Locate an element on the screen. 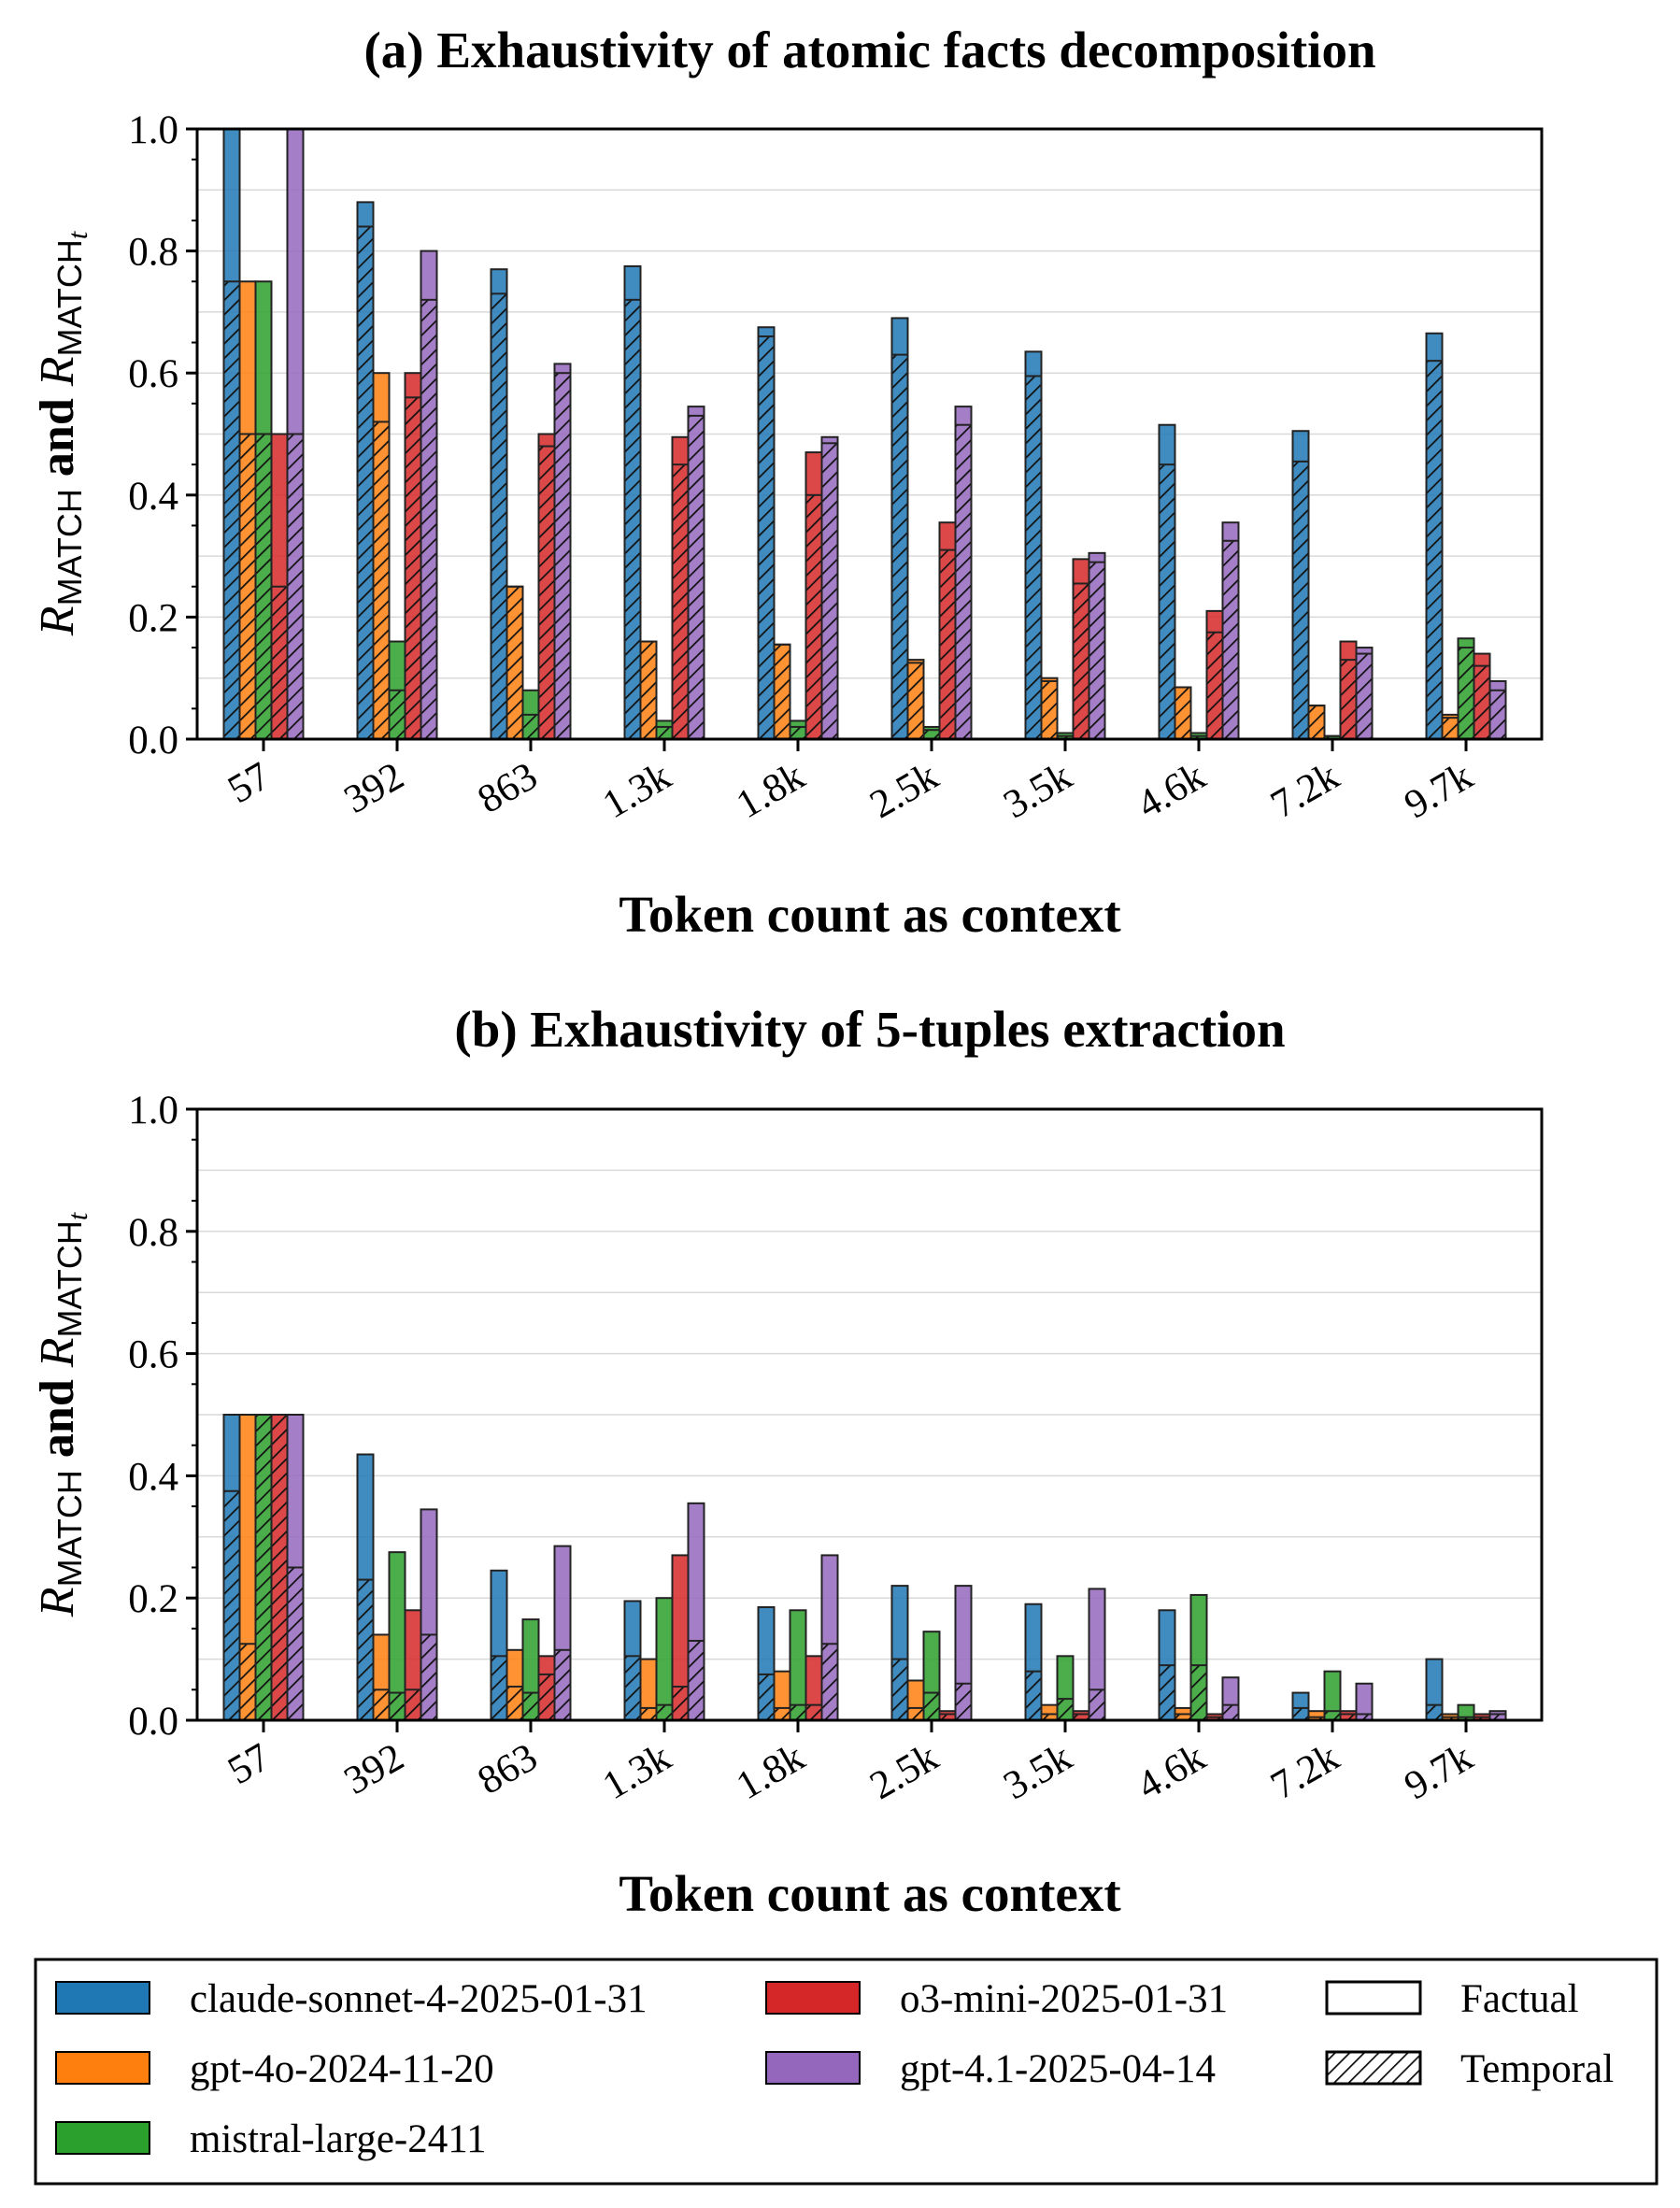 The width and height of the screenshot is (1680, 2208). legend-label-gpt-4o: gpt-4o-2024-11-20 is located at coordinates (342, 2069).